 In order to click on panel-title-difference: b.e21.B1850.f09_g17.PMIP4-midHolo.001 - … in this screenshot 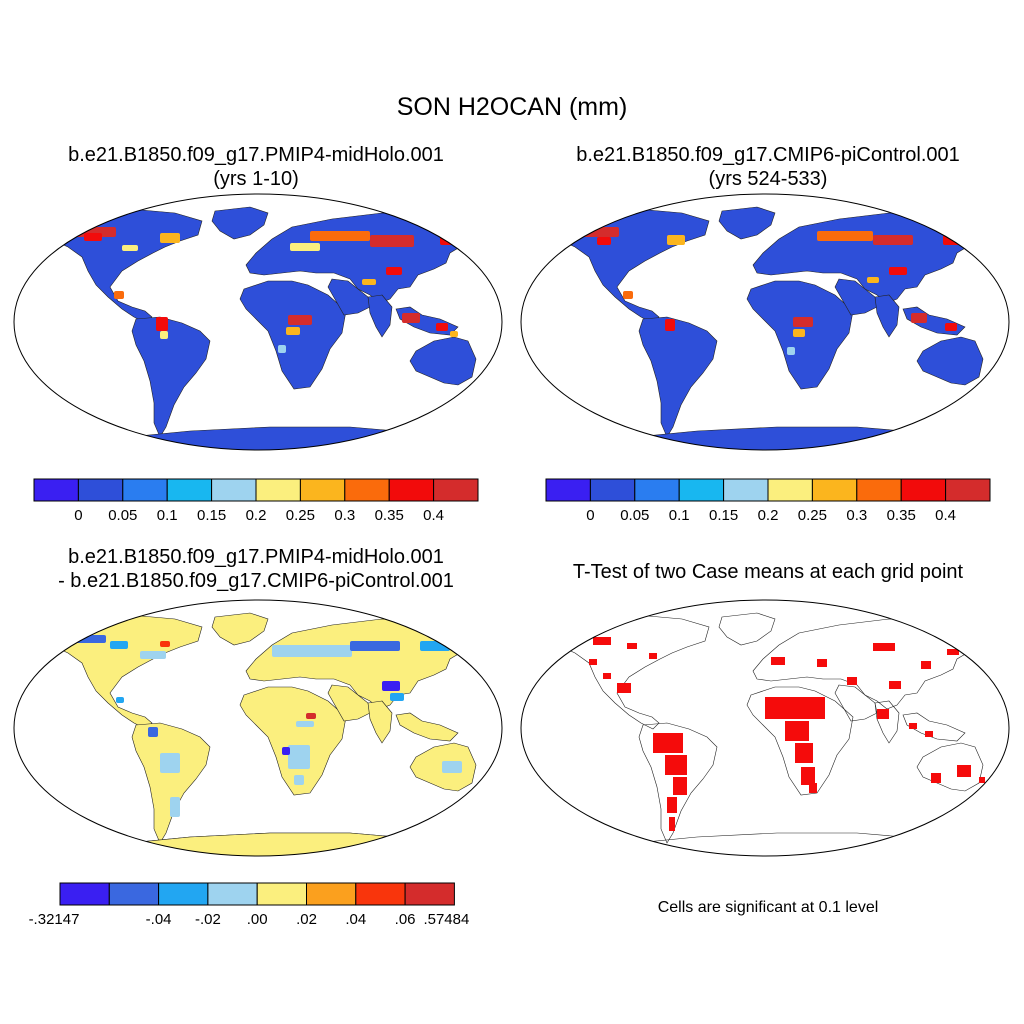, I will do `click(256, 569)`.